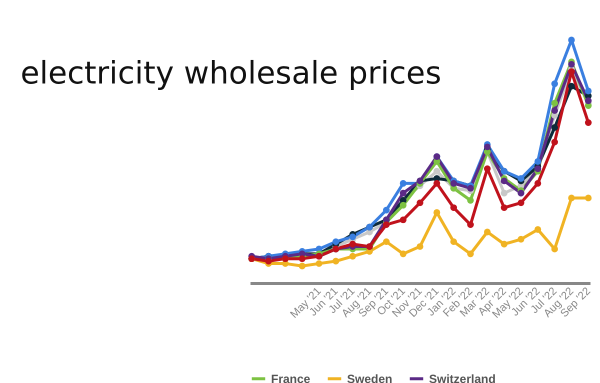 The height and width of the screenshot is (383, 600). Describe the element at coordinates (291, 377) in the screenshot. I see `legend-label: France` at that location.